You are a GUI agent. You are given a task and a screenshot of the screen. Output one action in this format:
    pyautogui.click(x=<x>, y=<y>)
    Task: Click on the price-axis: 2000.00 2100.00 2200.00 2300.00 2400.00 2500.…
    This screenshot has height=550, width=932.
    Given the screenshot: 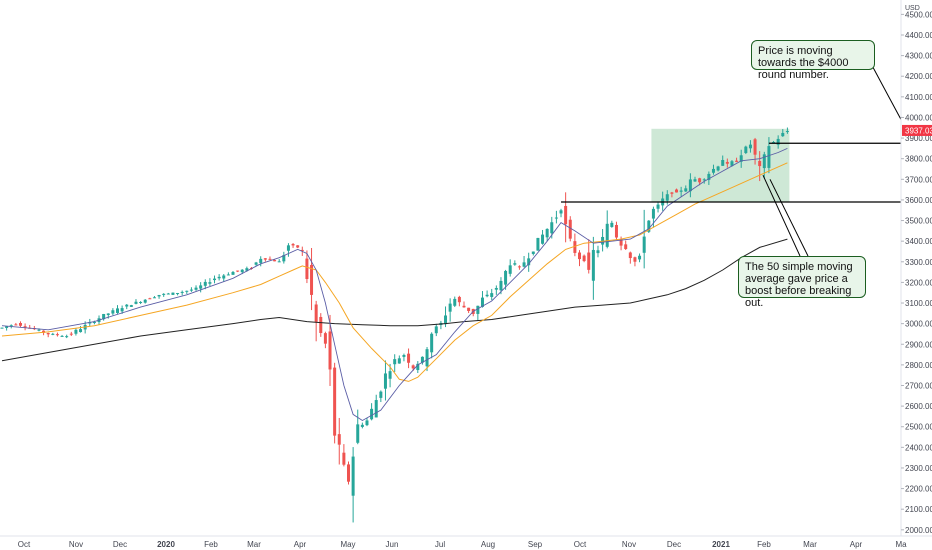 What is the action you would take?
    pyautogui.click(x=916, y=272)
    